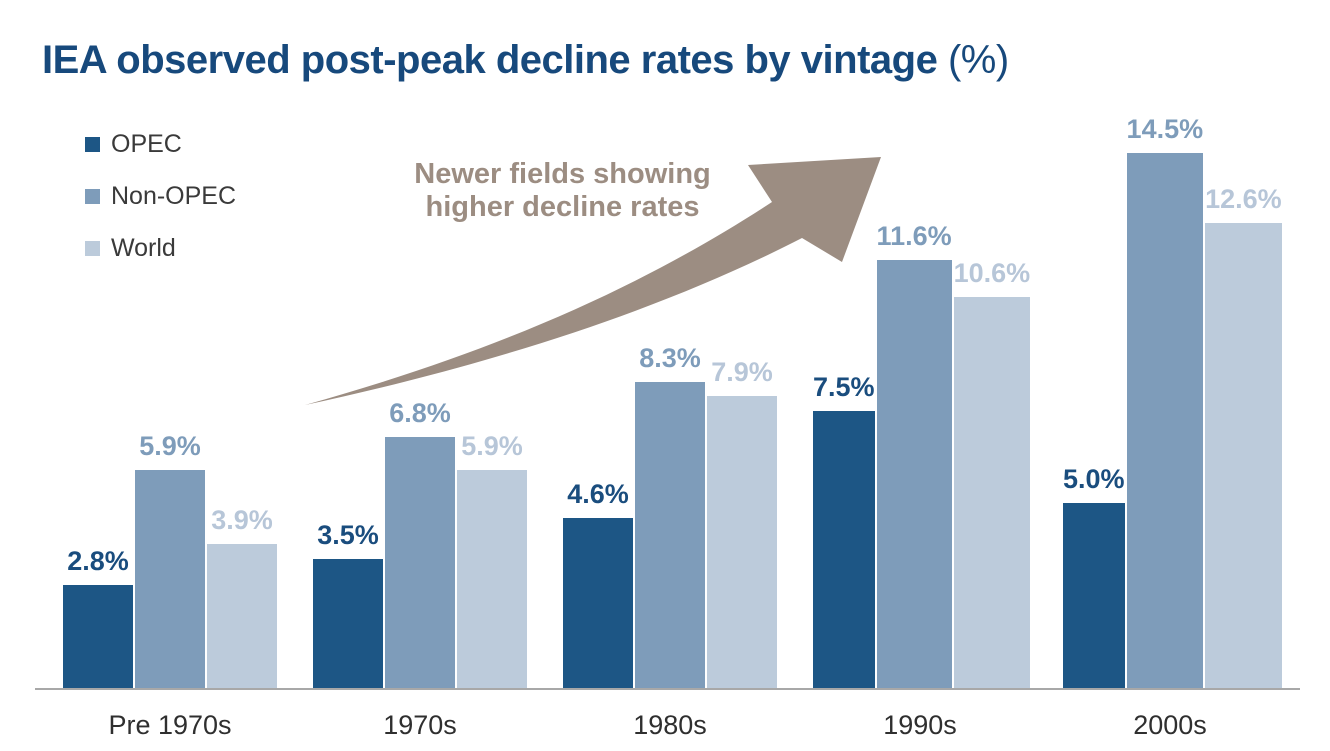 This screenshot has height=751, width=1330. I want to click on legend: OPEC Non-OPEC World, so click(160, 196).